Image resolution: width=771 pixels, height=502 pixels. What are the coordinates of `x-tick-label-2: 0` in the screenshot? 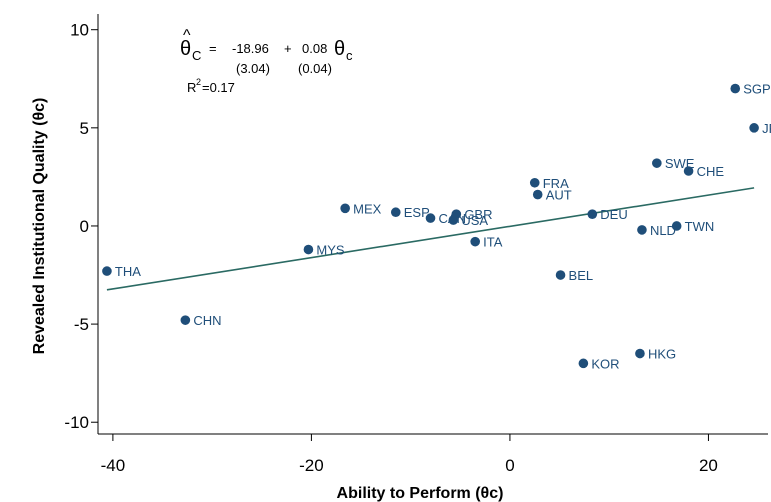 It's located at (509, 465).